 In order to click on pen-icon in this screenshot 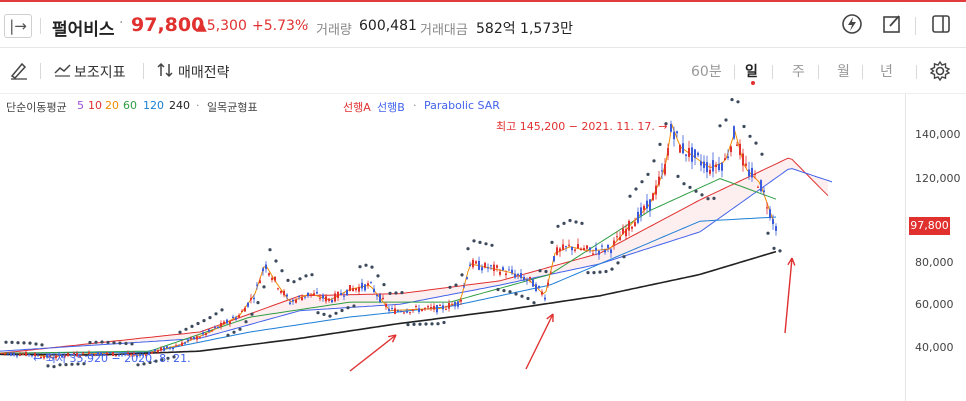, I will do `click(19, 72)`.